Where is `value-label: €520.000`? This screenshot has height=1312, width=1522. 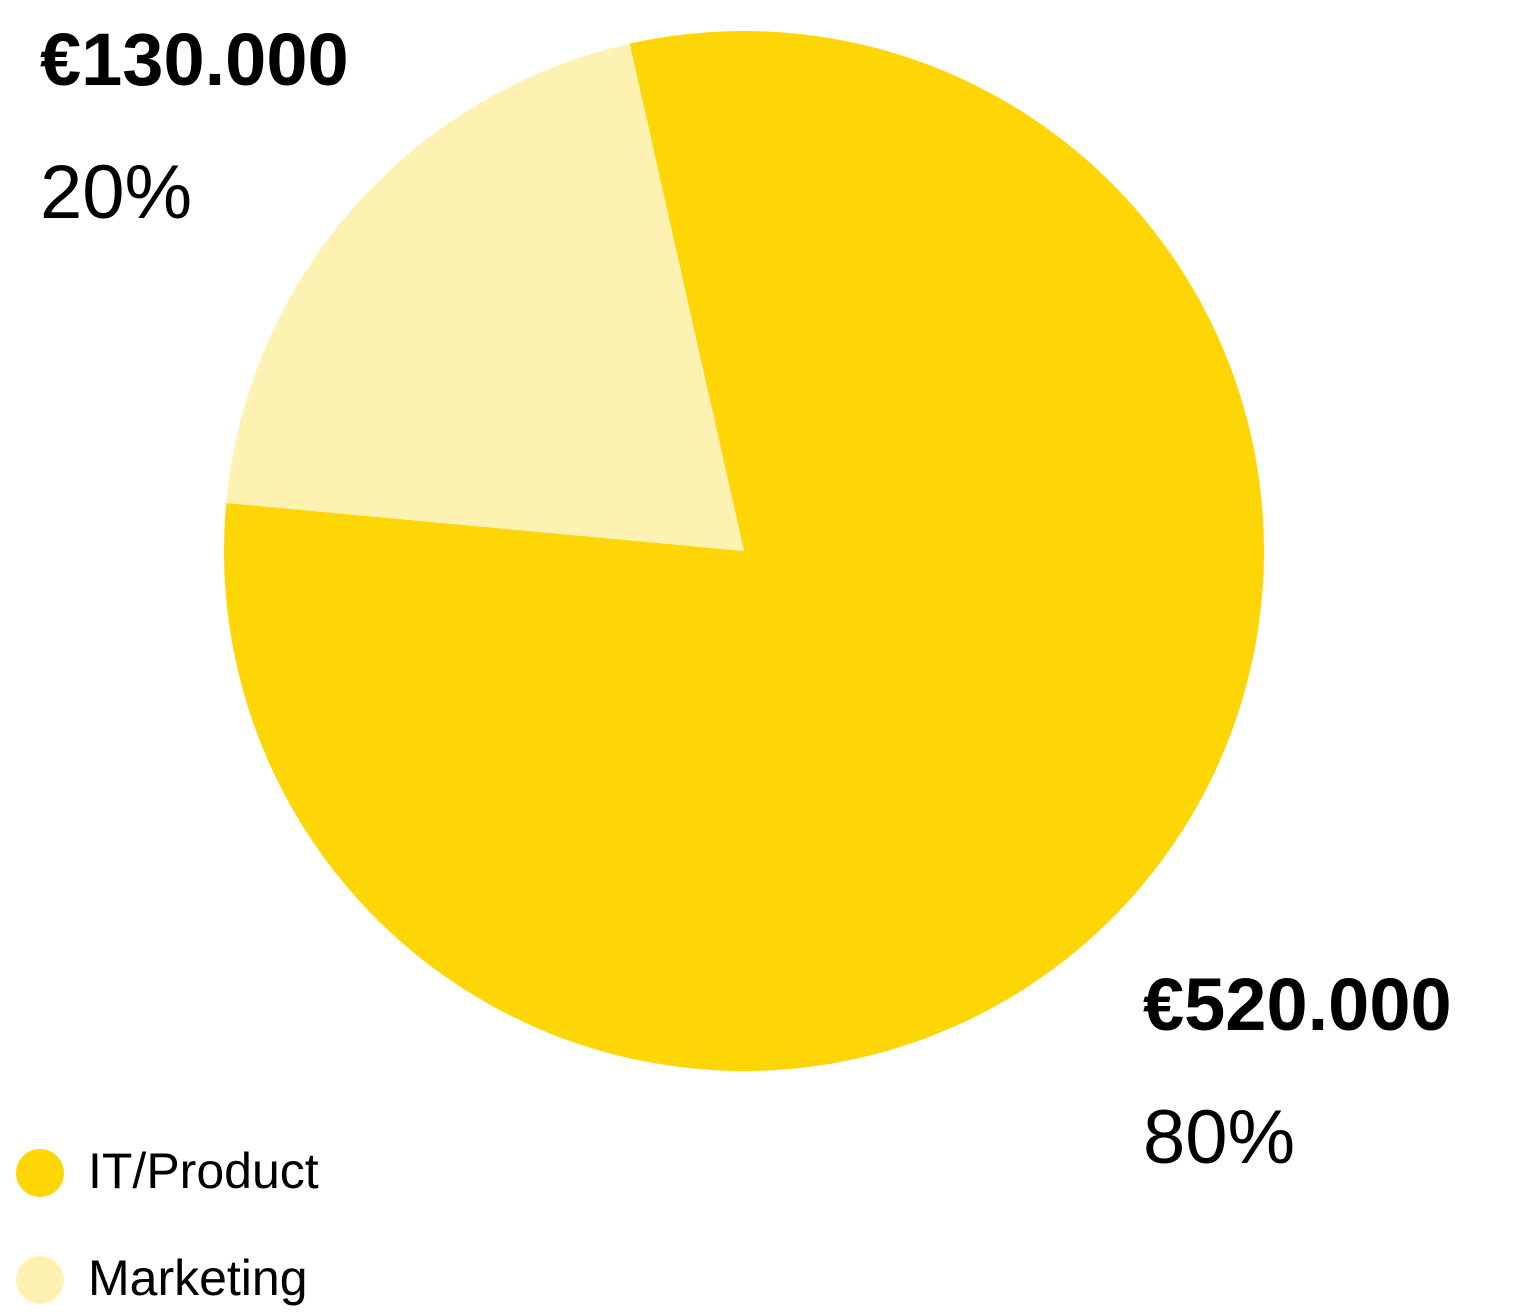
value-label: €520.000 is located at coordinates (1297, 1004).